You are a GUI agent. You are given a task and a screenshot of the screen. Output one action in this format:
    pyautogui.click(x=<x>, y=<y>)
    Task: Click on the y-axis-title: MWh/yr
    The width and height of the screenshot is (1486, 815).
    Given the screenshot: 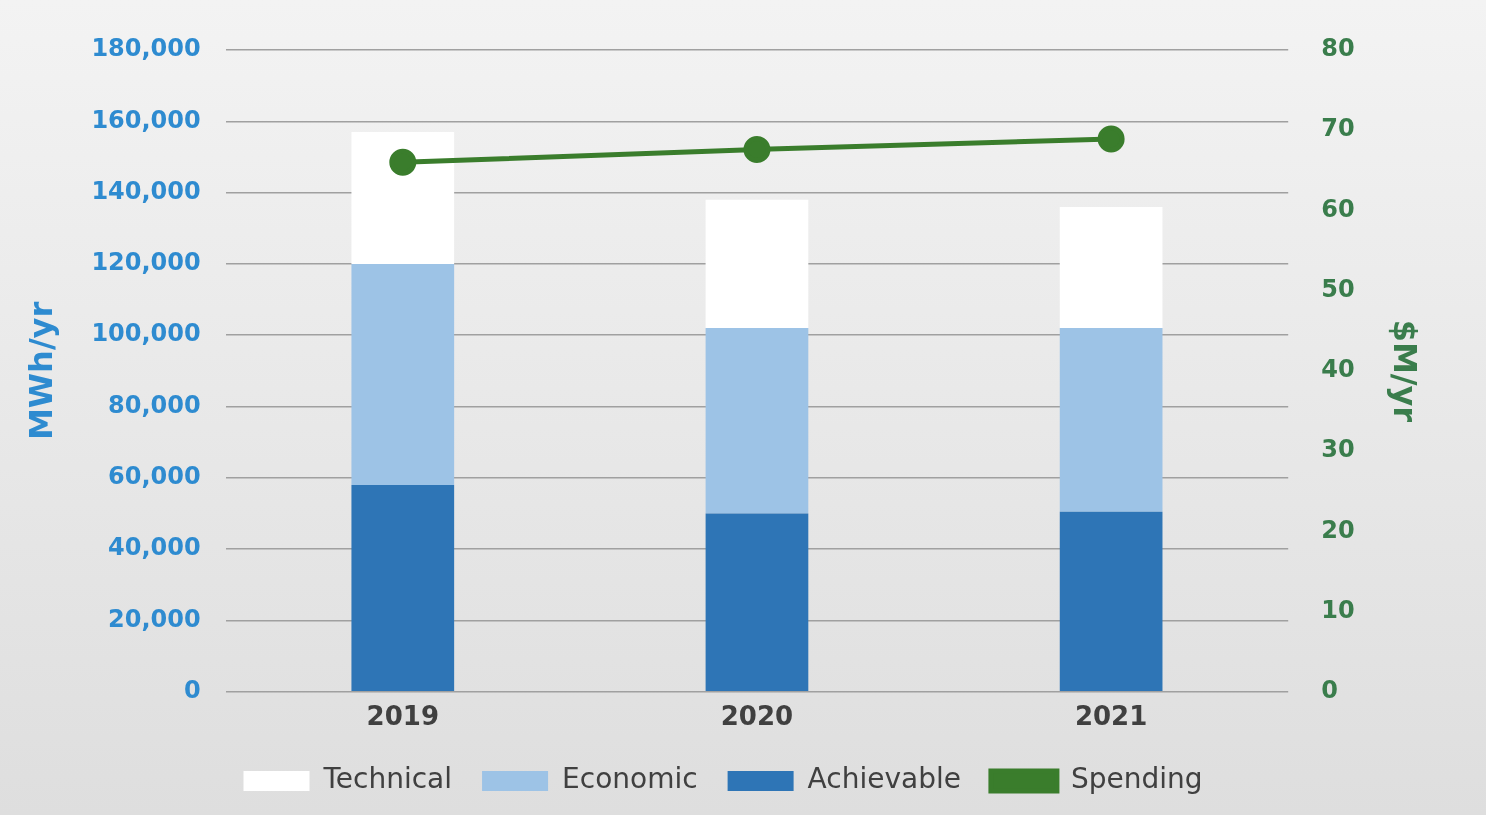 What is the action you would take?
    pyautogui.click(x=40, y=371)
    